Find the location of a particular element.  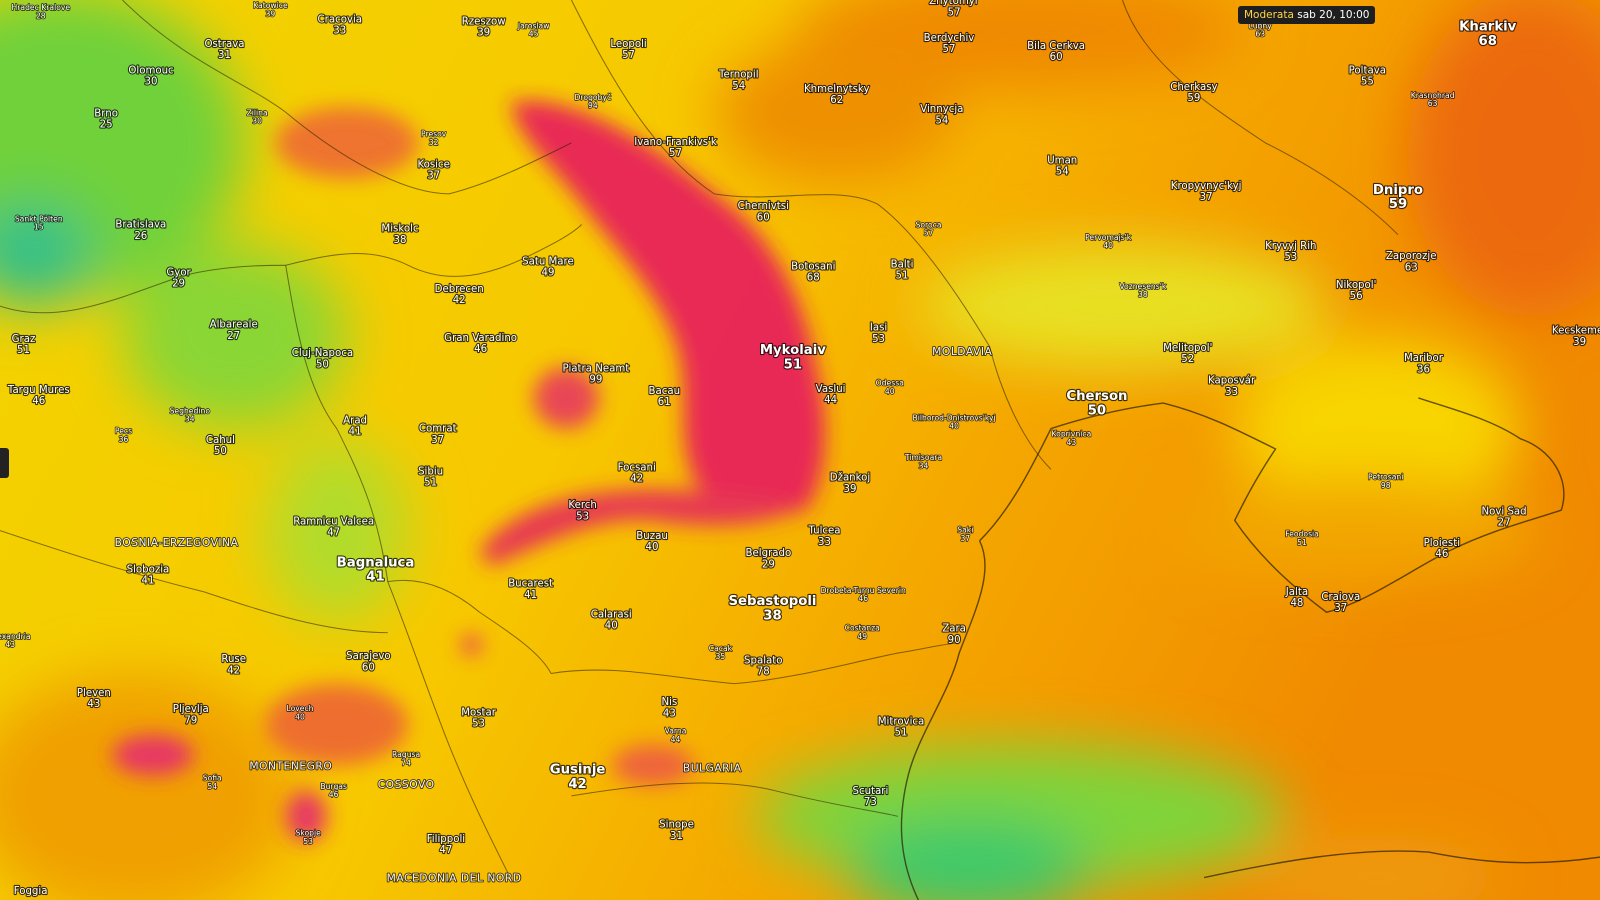

city-name: Botosani is located at coordinates (813, 266).